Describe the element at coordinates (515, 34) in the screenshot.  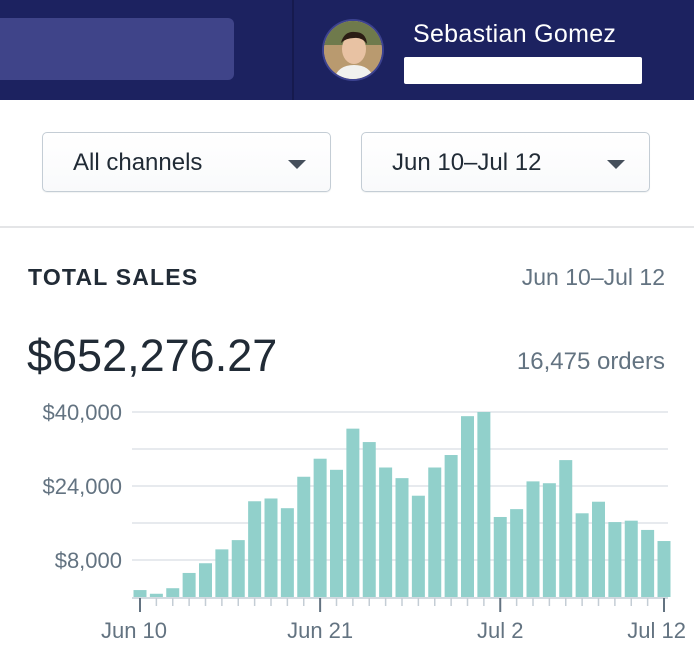
I see `user-name: Sebastian Gomez` at that location.